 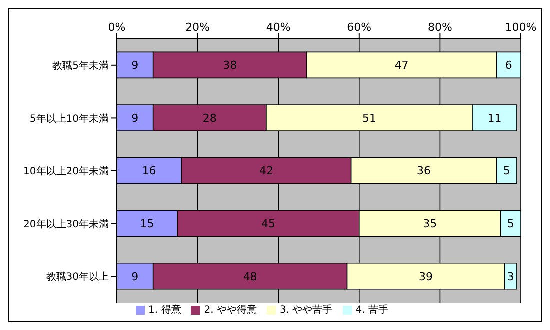 I want to click on x-tick-label: 40%, so click(x=278, y=27).